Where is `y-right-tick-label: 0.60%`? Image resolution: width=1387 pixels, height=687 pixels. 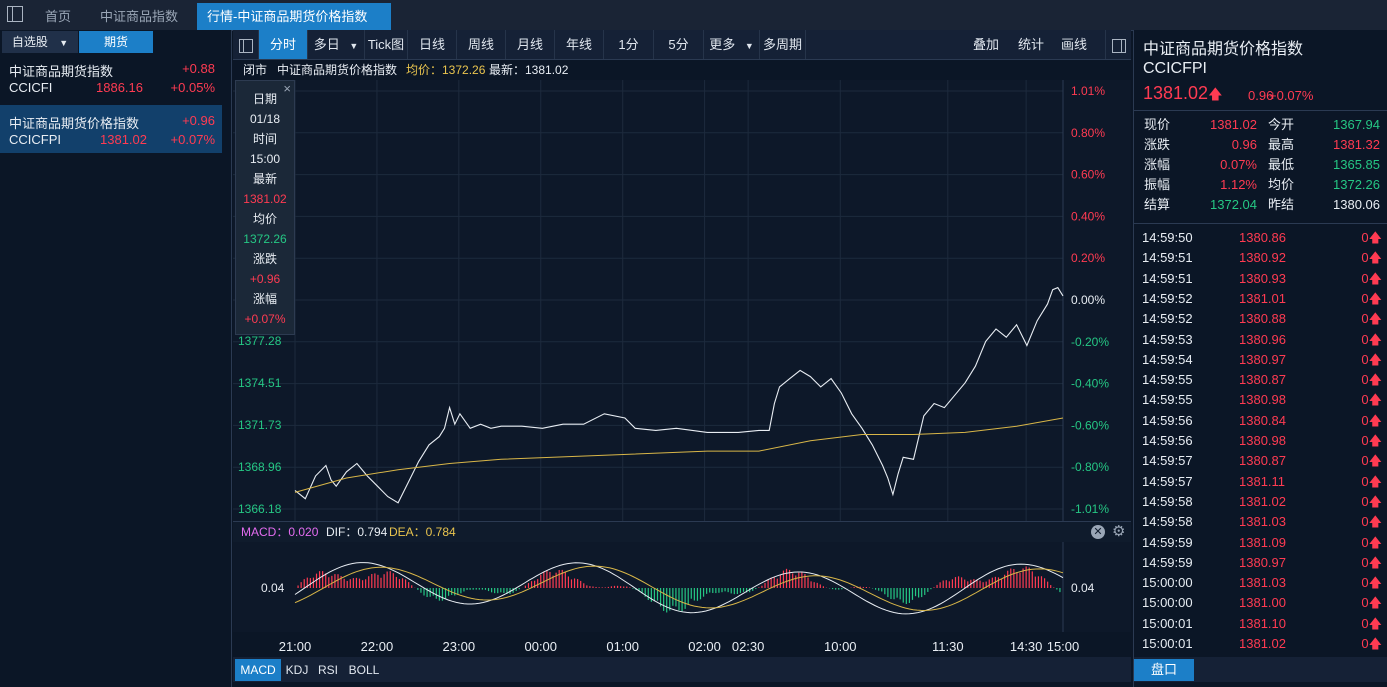 y-right-tick-label: 0.60% is located at coordinates (1088, 175).